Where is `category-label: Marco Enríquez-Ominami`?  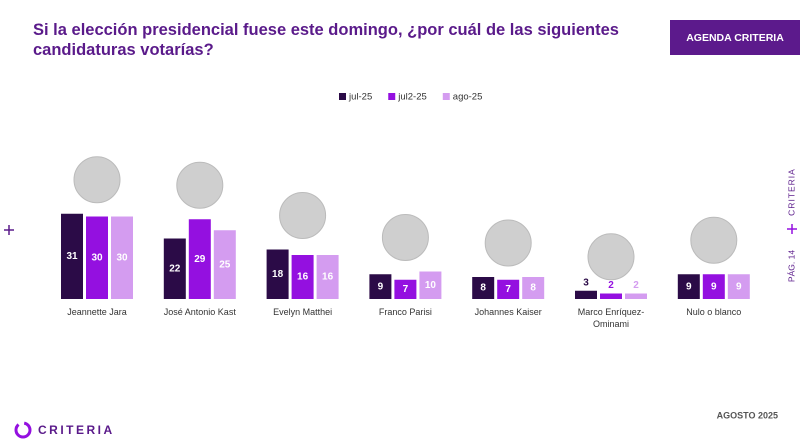
category-label: Marco Enríquez-Ominami is located at coordinates (611, 318).